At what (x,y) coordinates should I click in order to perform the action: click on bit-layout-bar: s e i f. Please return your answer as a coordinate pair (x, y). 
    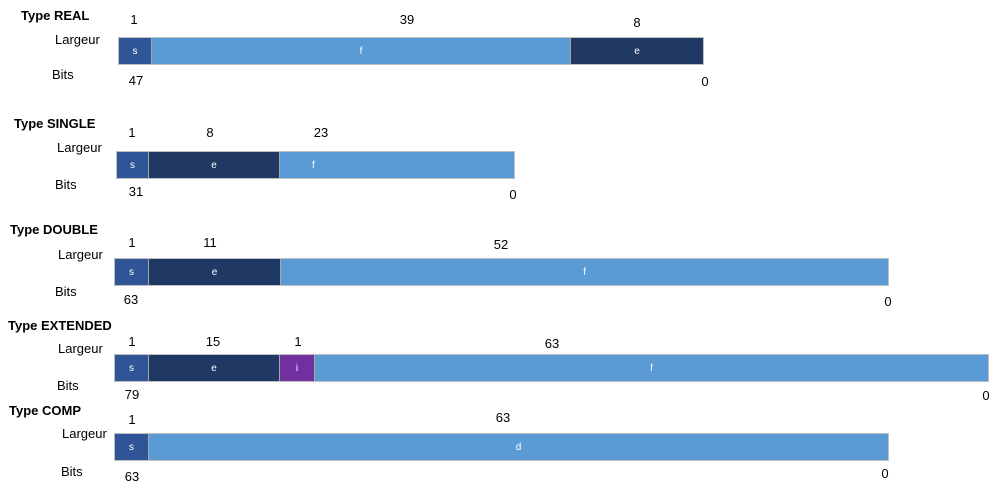
    Looking at the image, I should click on (551, 368).